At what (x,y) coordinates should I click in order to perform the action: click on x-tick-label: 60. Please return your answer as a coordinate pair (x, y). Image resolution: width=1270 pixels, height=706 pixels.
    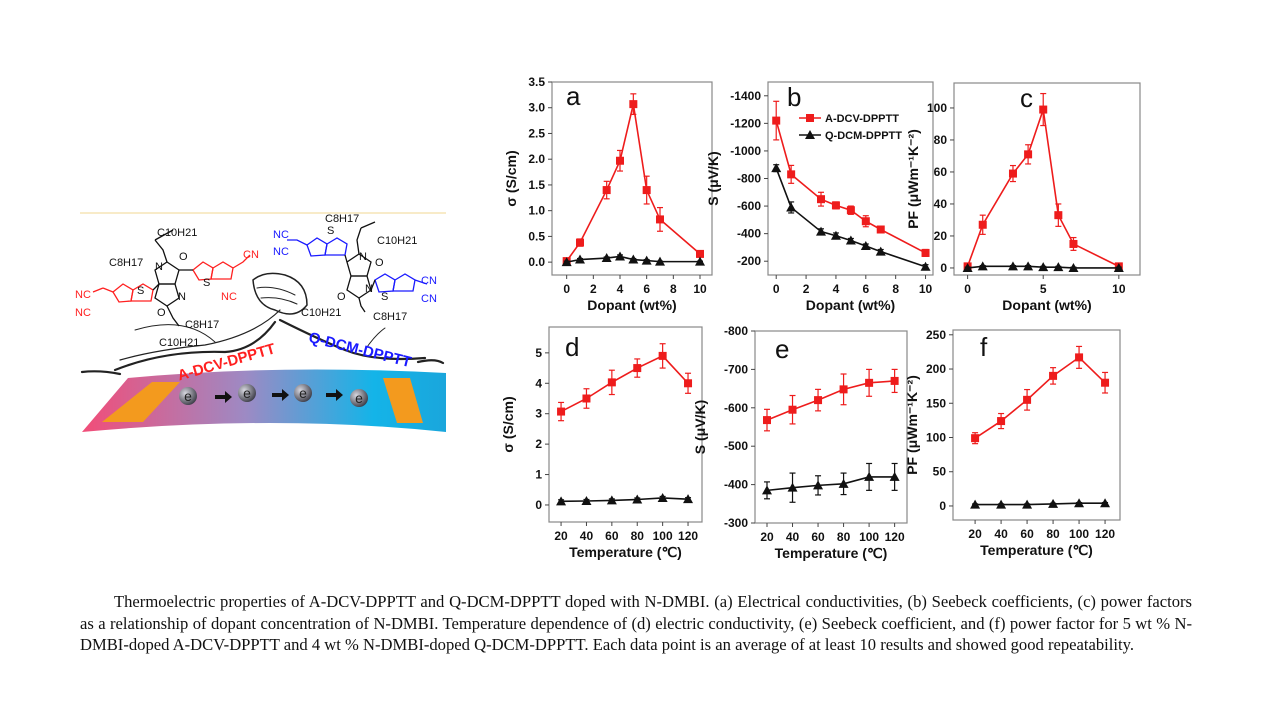
    Looking at the image, I should click on (818, 537).